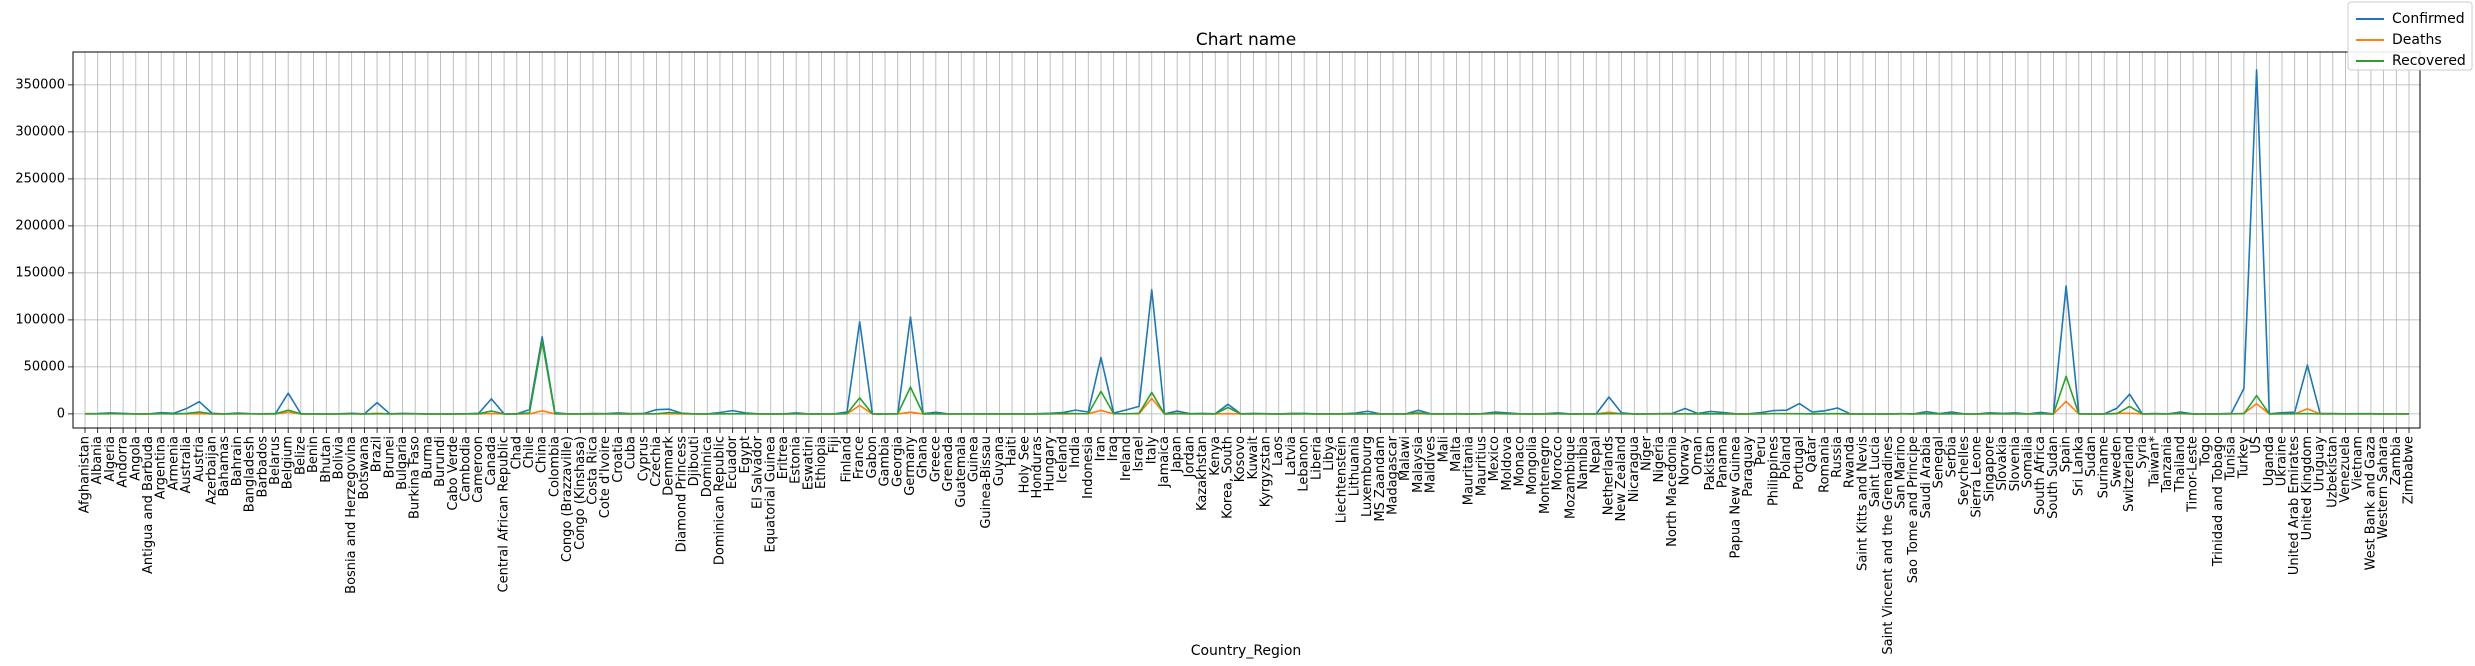  What do you see at coordinates (148, 505) in the screenshot?
I see `x-tick-label: Antigua and Barbuda` at bounding box center [148, 505].